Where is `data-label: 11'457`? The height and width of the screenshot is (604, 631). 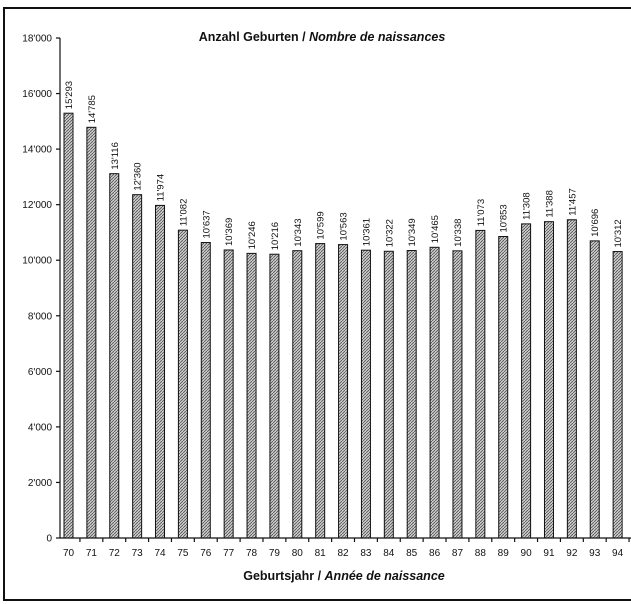 data-label: 11'457 is located at coordinates (572, 202).